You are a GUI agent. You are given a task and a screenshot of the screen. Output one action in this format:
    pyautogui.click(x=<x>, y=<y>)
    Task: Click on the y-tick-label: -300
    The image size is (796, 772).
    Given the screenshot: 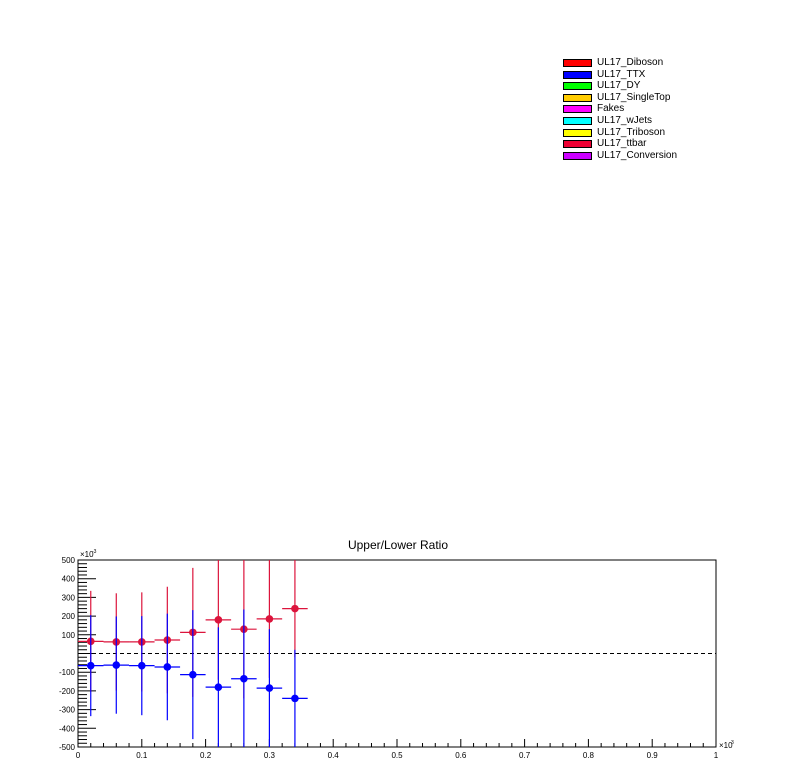 What is the action you would take?
    pyautogui.click(x=67, y=710)
    